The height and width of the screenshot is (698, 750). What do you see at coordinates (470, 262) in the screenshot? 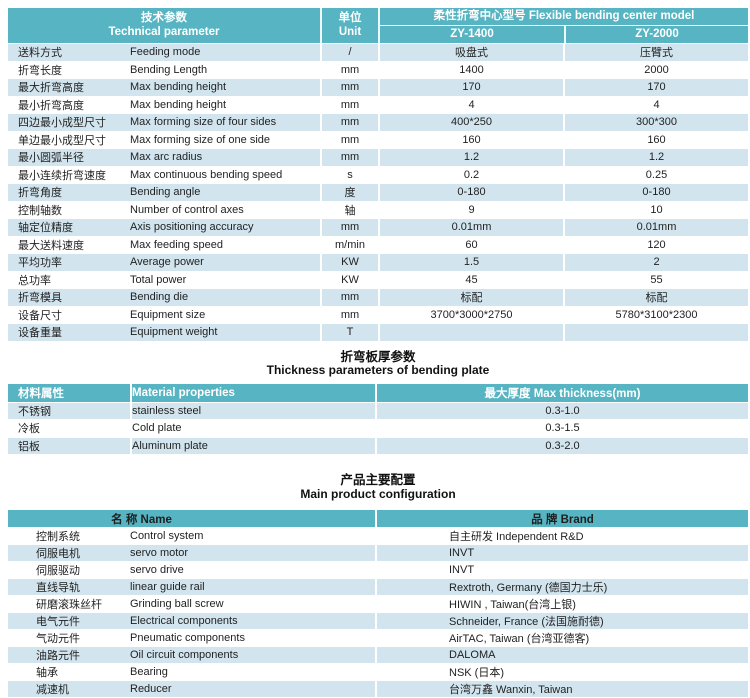
I see `value-zy1400: 1.5` at bounding box center [470, 262].